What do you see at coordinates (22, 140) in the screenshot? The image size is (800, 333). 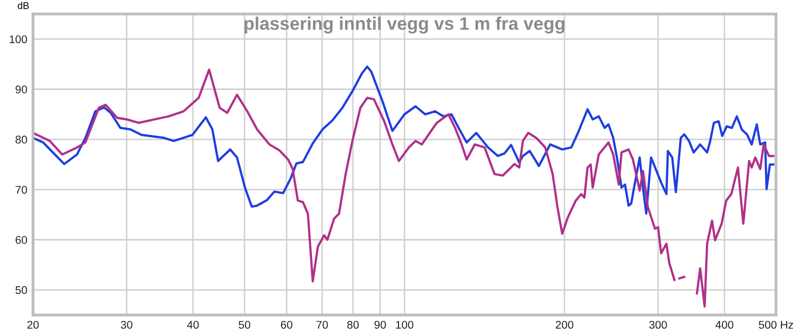 I see `y-tick-label: 80` at bounding box center [22, 140].